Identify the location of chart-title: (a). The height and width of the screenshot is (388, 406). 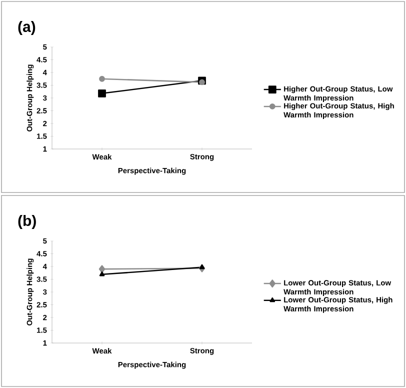
(27, 28).